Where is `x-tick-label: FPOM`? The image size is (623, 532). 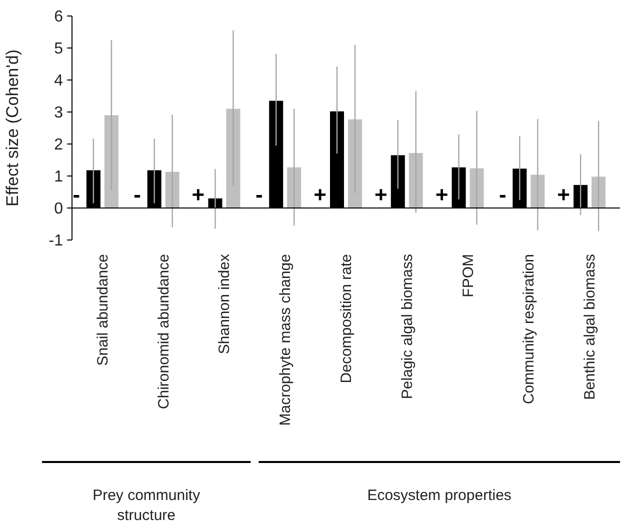
x-tick-label: FPOM is located at coordinates (468, 276).